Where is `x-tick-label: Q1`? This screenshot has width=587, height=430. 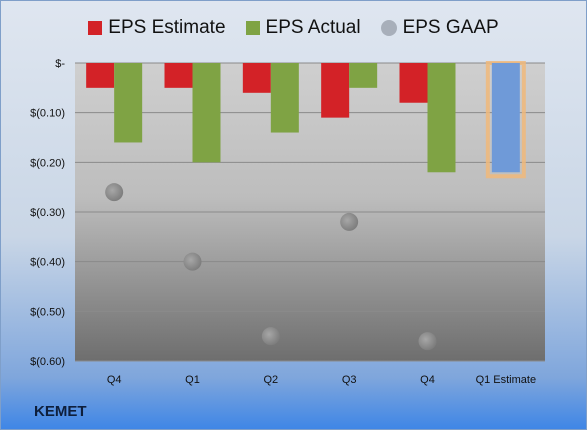
x-tick-label: Q1 is located at coordinates (192, 380).